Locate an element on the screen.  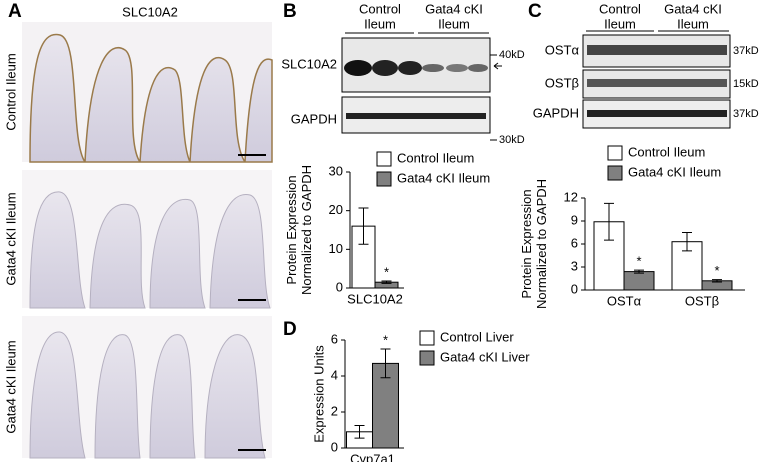
blot-target: SLC10A2 is located at coordinates (309, 63).